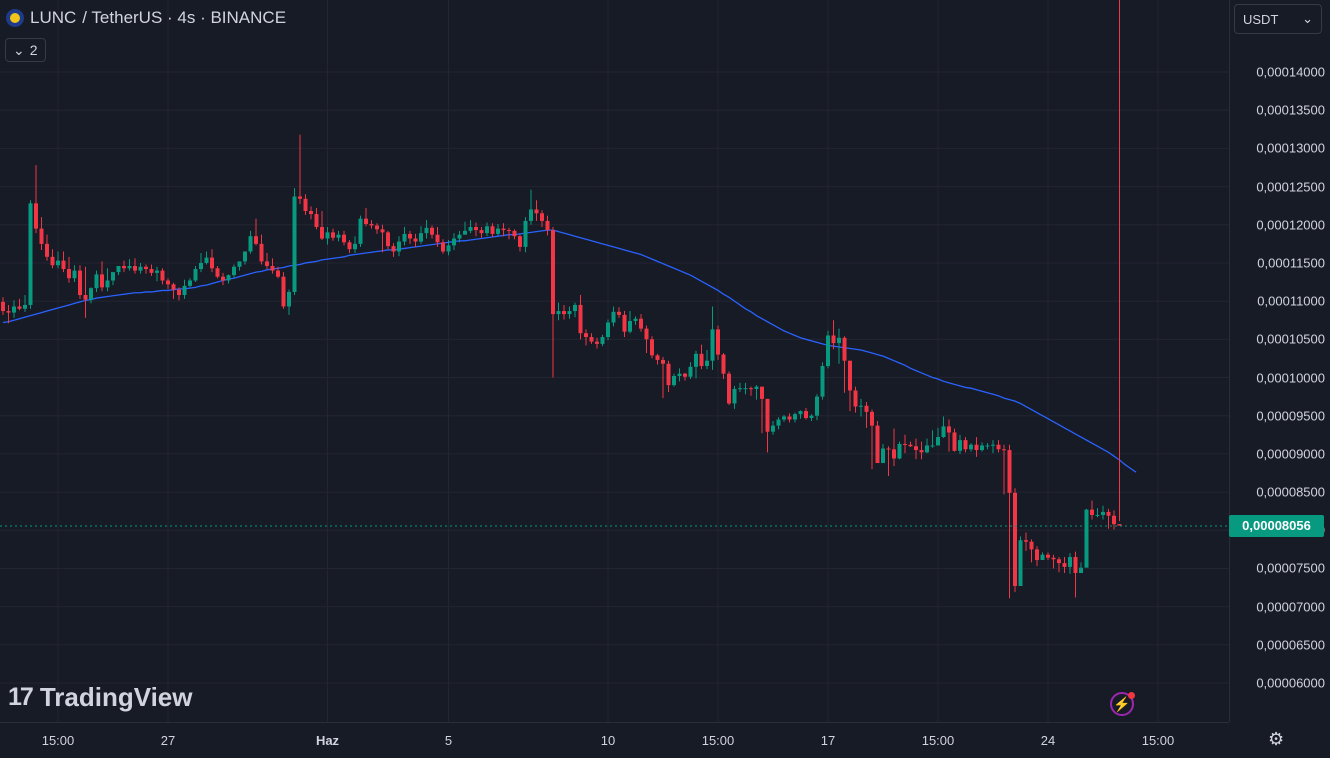 The image size is (1330, 758). I want to click on time-axis: 15:00 27 Haz 5 10 15:00 17 15:00 24 15:00, so click(614, 740).